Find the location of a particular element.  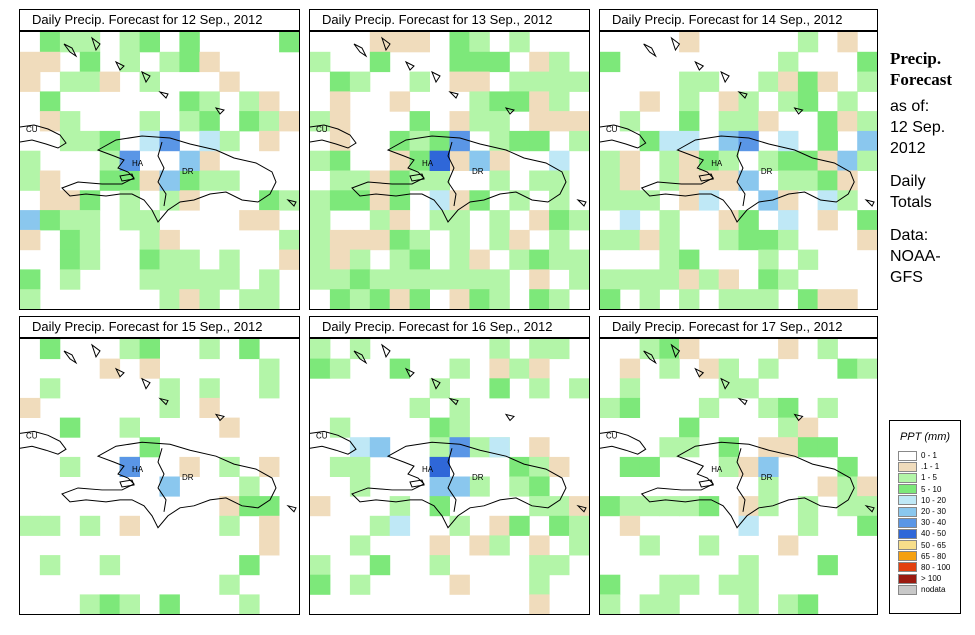

legend-row: 10 - 20 is located at coordinates (925, 500).